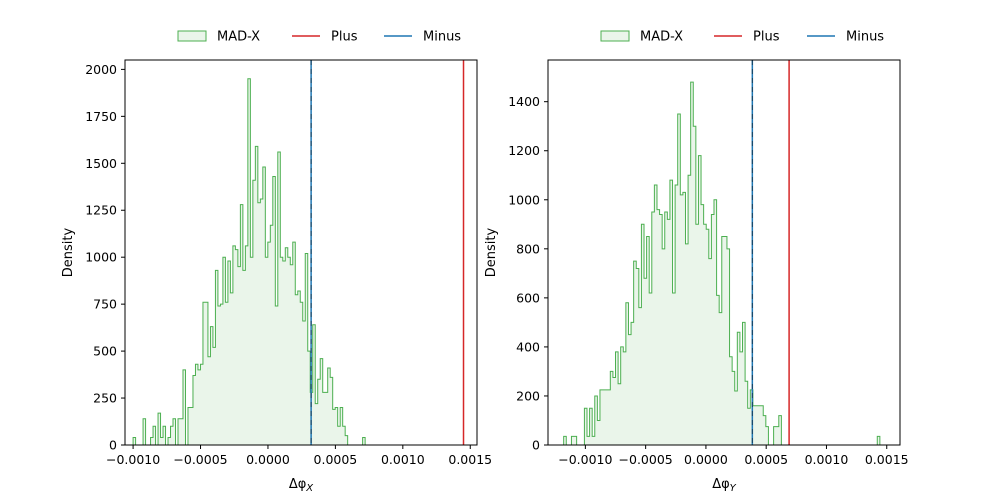  Describe the element at coordinates (101, 210) in the screenshot. I see `y-tick-label: 1250` at that location.